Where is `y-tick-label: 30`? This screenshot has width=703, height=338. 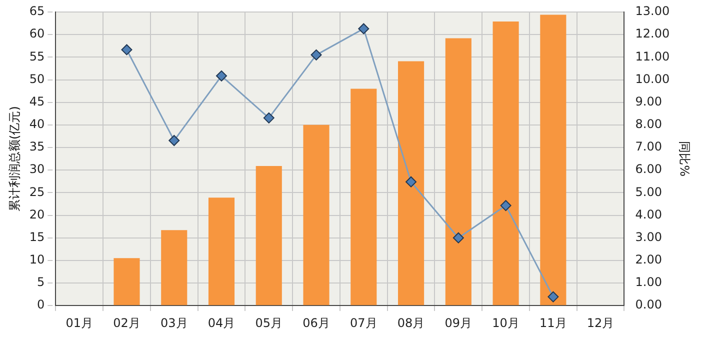
y-tick-label: 30 is located at coordinates (37, 169).